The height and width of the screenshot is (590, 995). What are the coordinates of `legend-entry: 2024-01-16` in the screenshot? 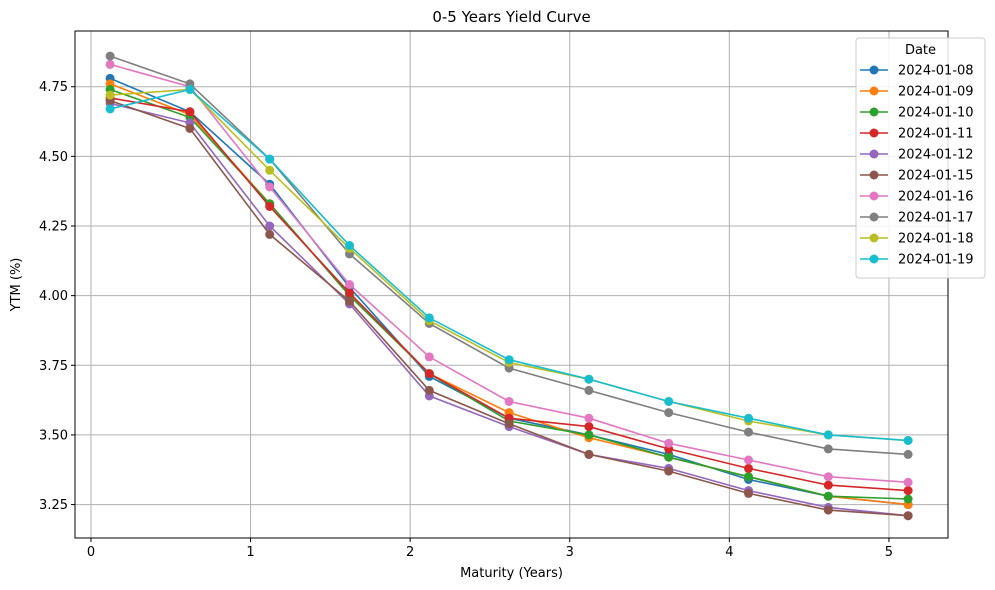 It's located at (917, 197).